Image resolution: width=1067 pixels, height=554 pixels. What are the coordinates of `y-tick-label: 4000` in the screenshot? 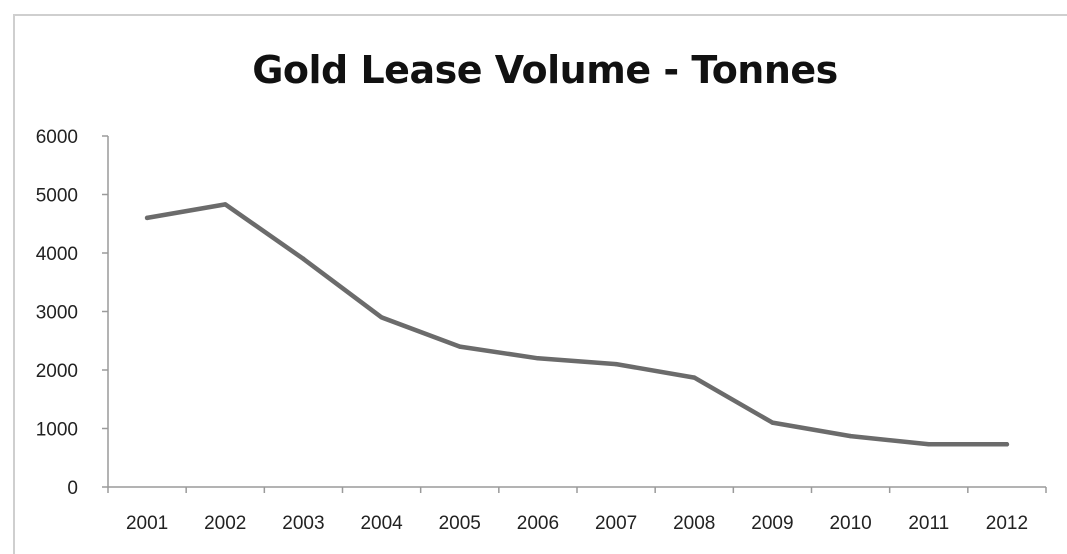 It's located at (57, 254).